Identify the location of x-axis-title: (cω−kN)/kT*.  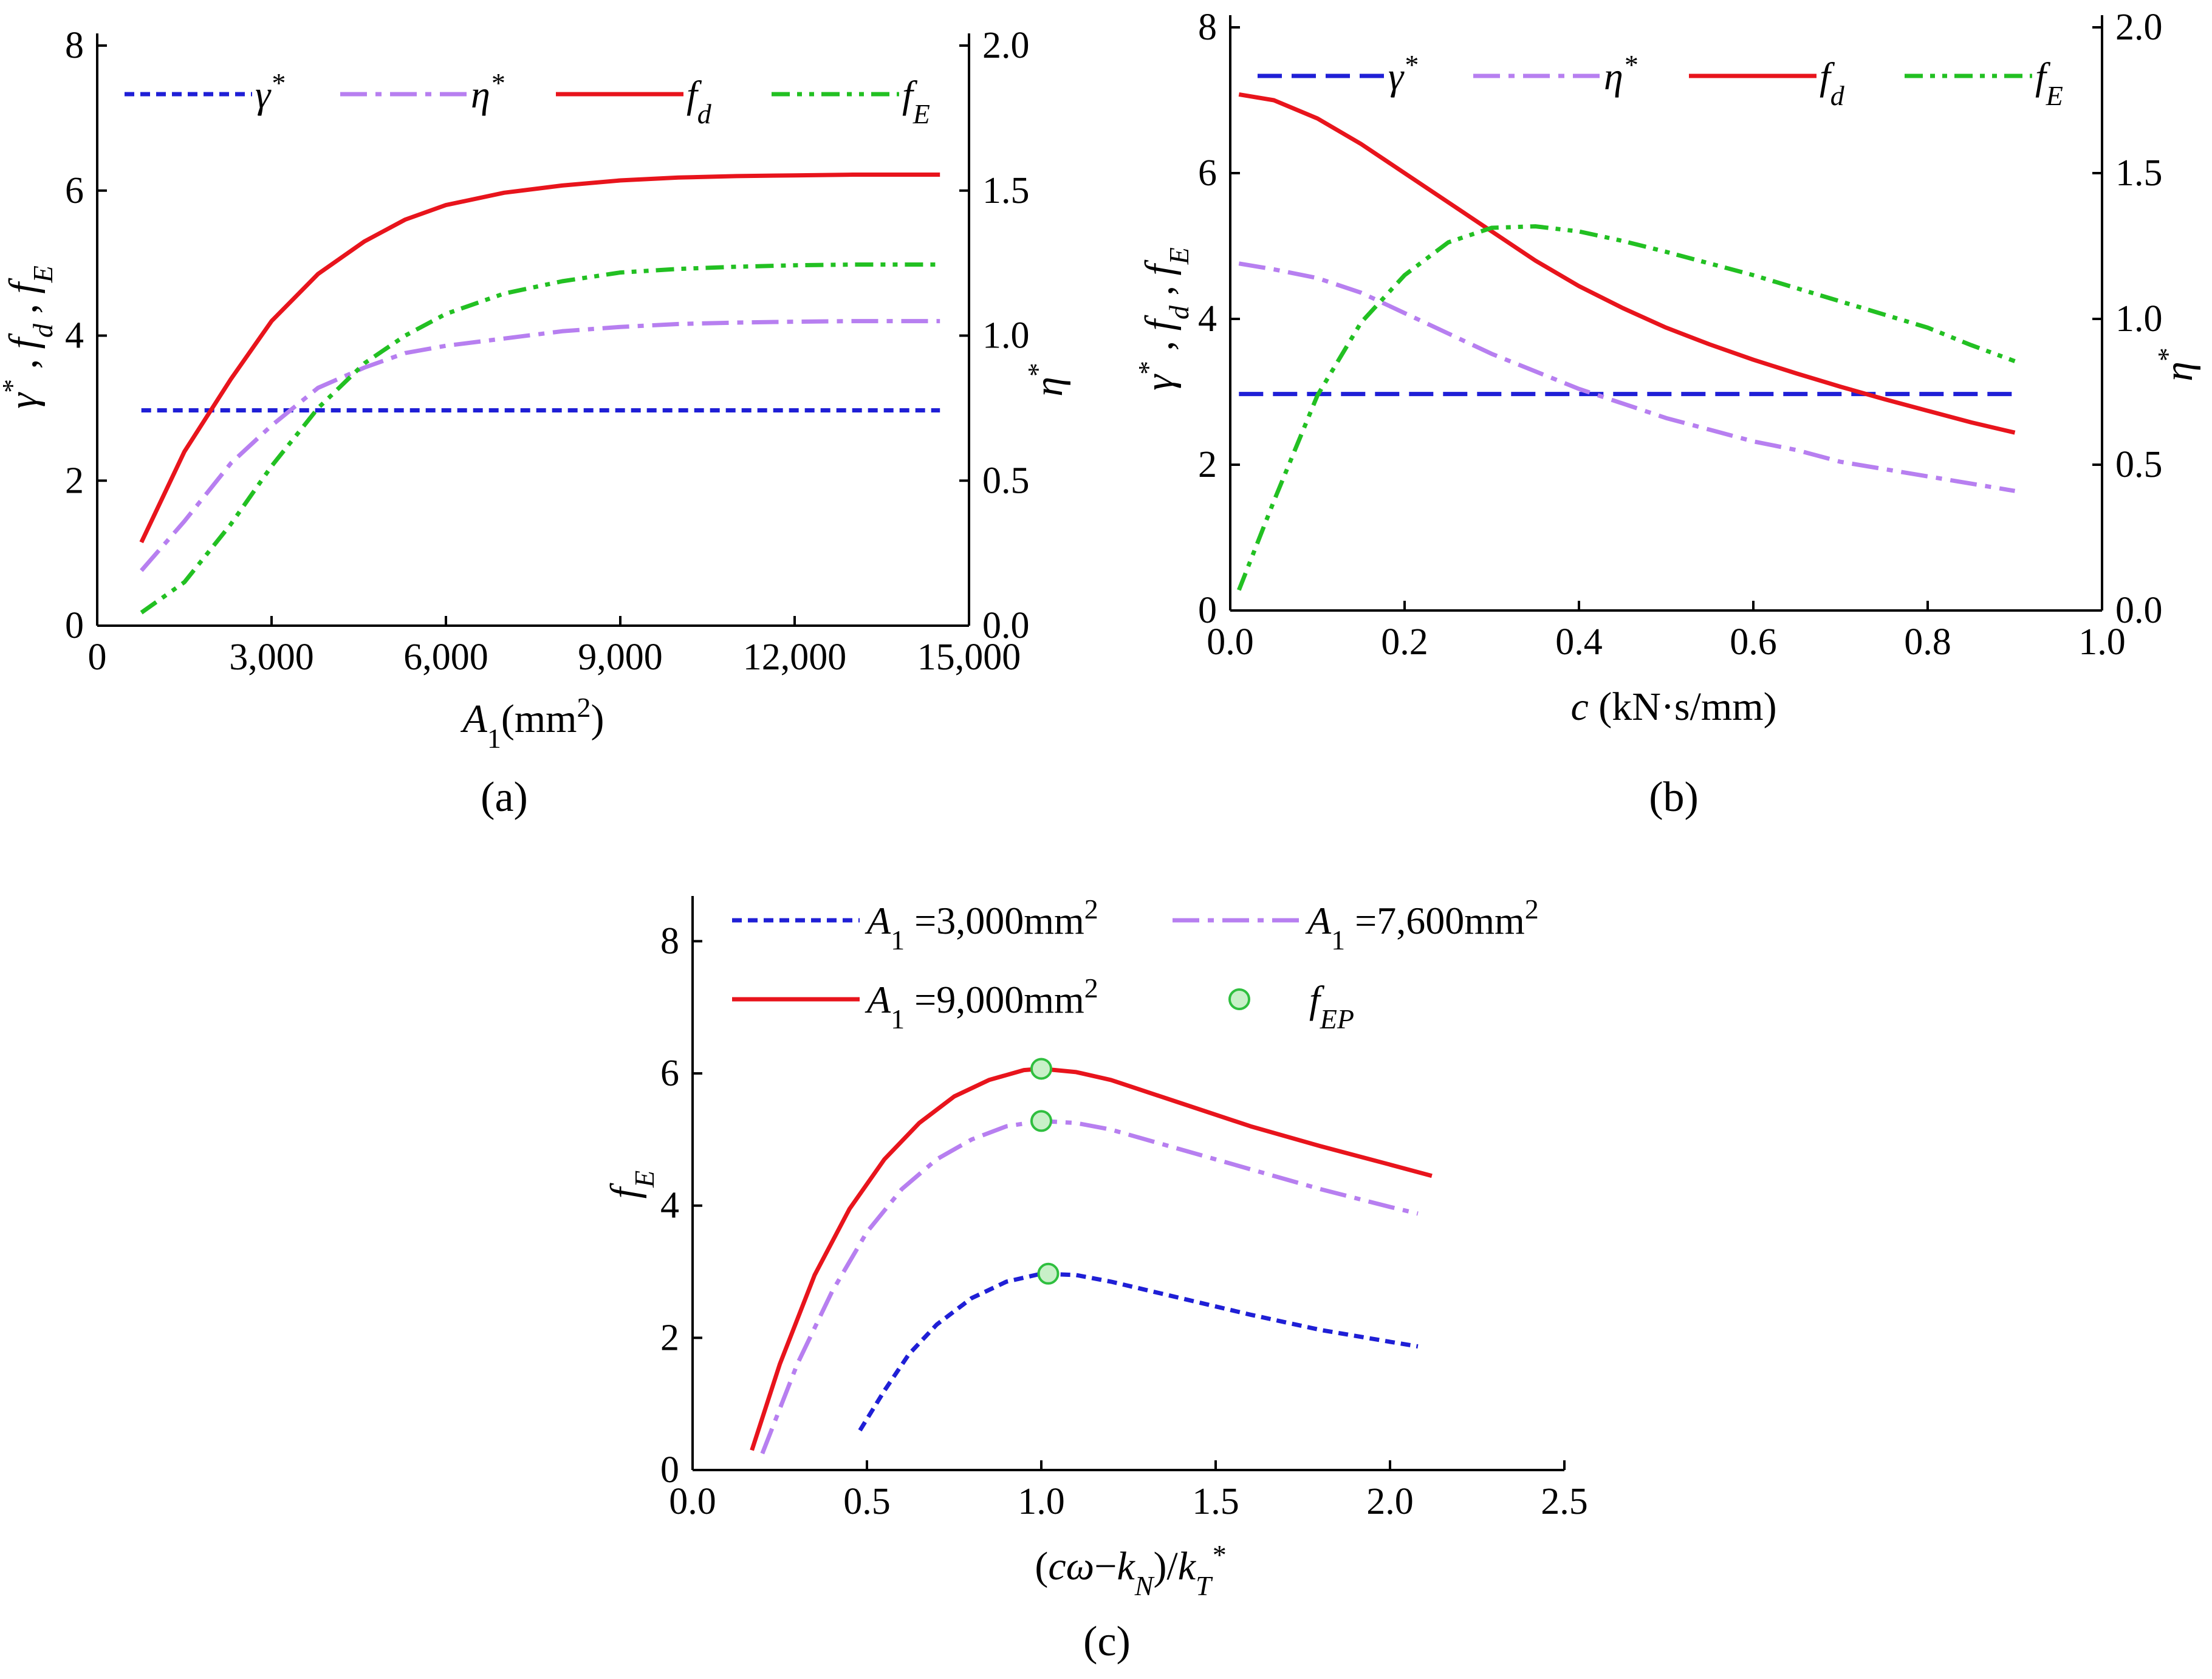
(1130, 1570).